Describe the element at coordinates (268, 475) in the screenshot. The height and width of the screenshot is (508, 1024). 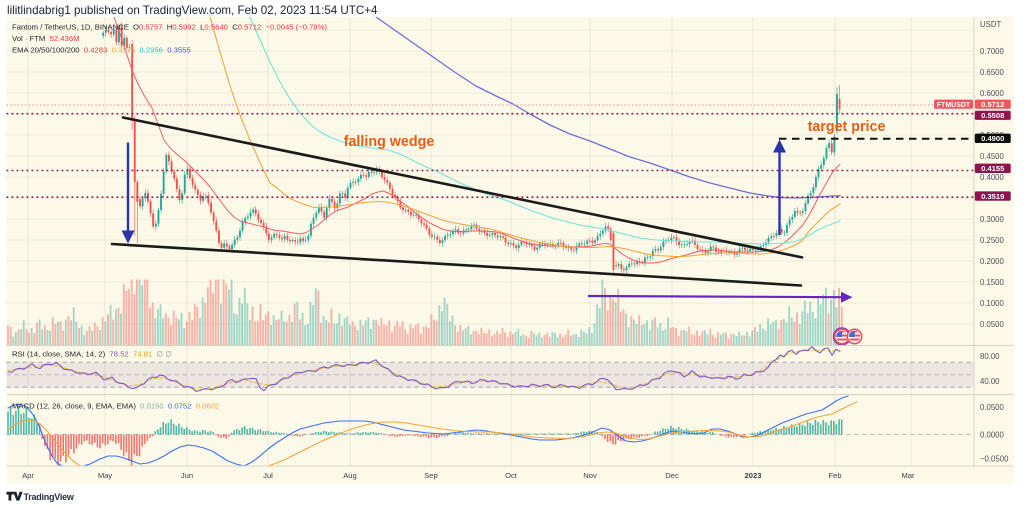
I see `svg-text: Jul` at that location.